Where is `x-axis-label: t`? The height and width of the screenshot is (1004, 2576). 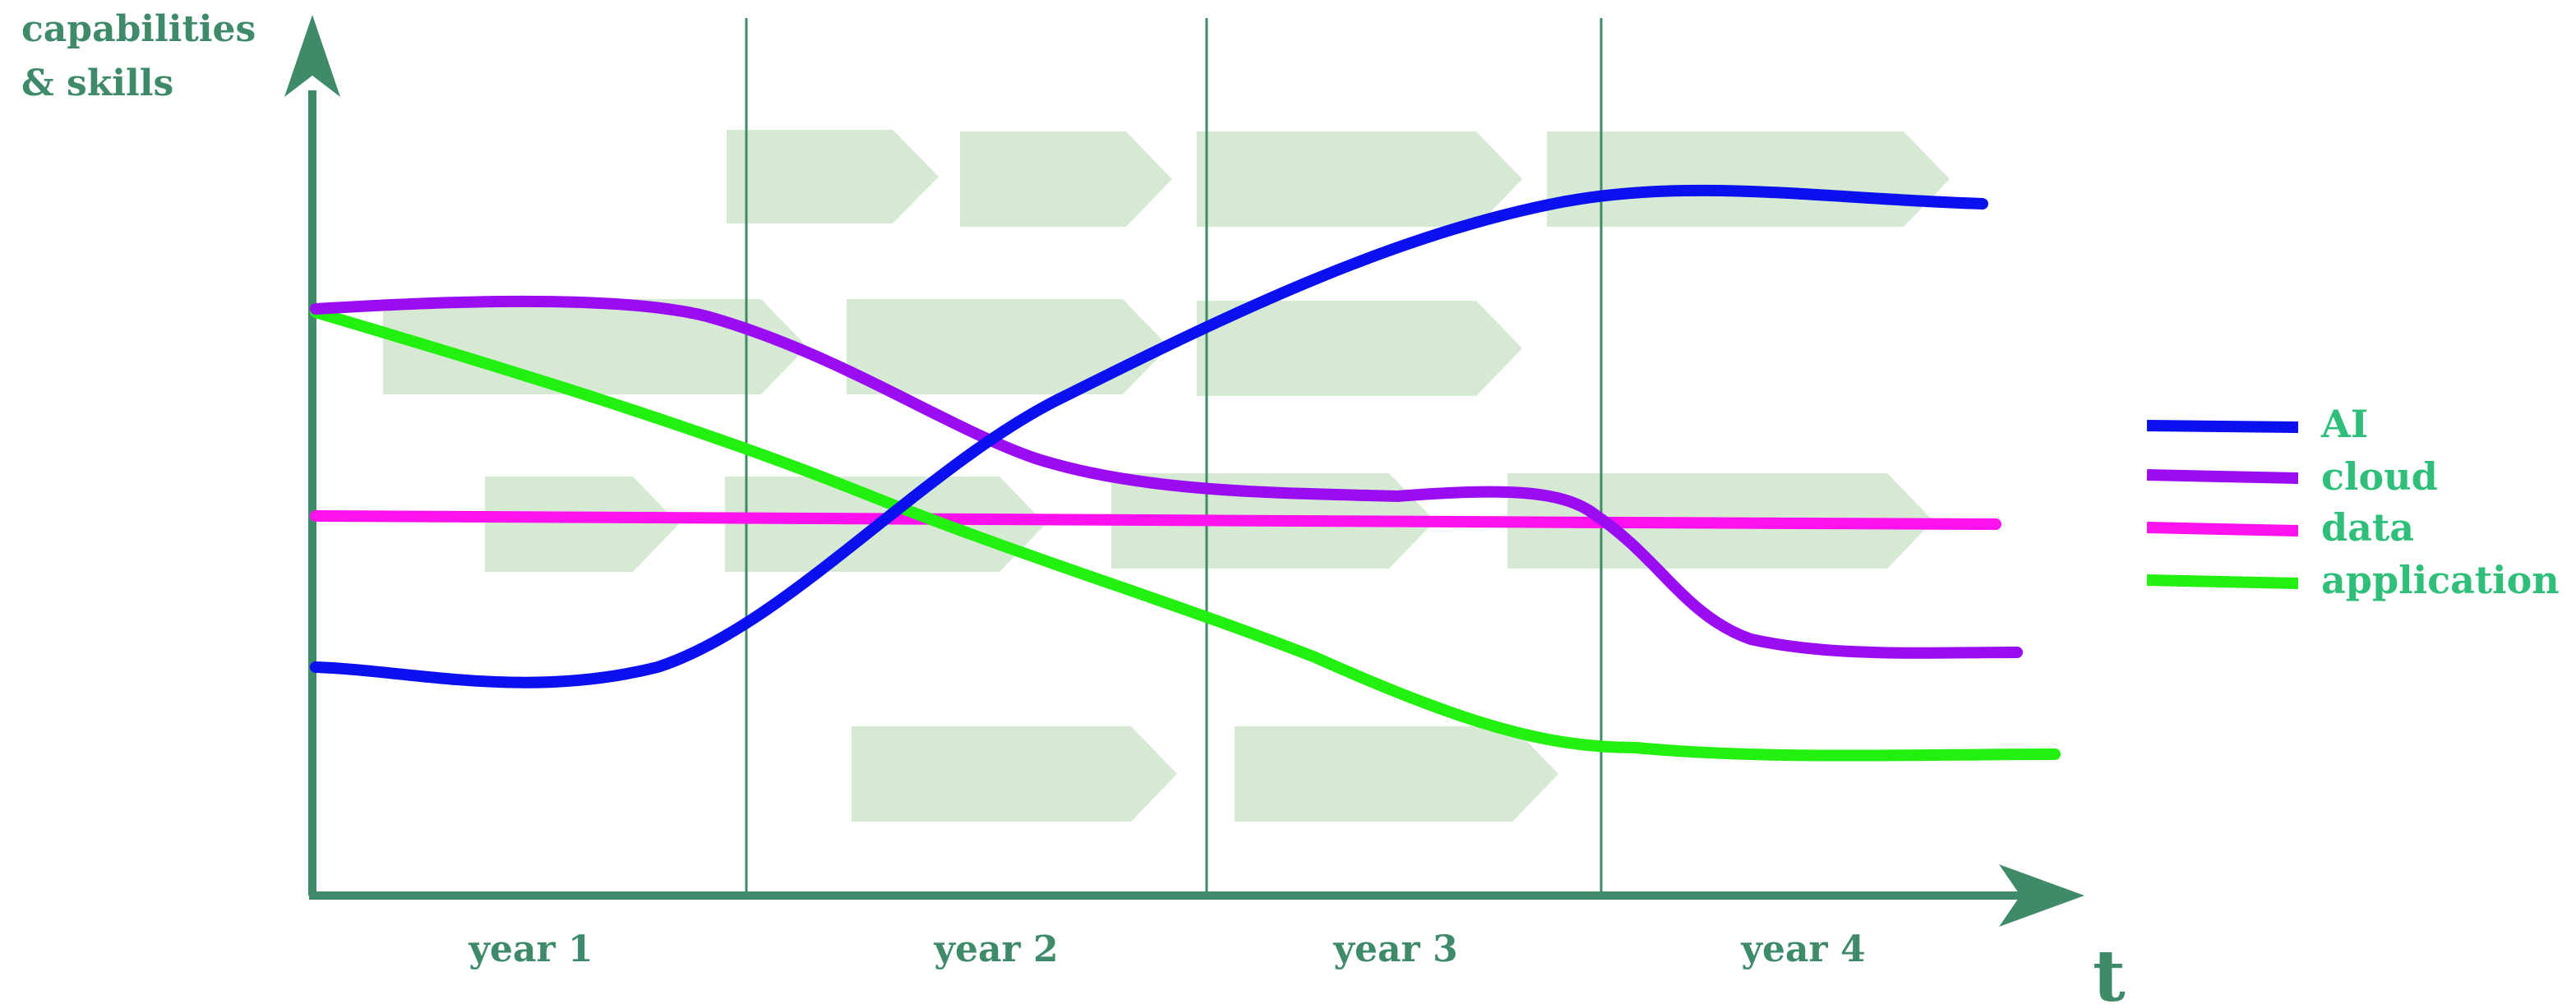 x-axis-label: t is located at coordinates (2109, 969).